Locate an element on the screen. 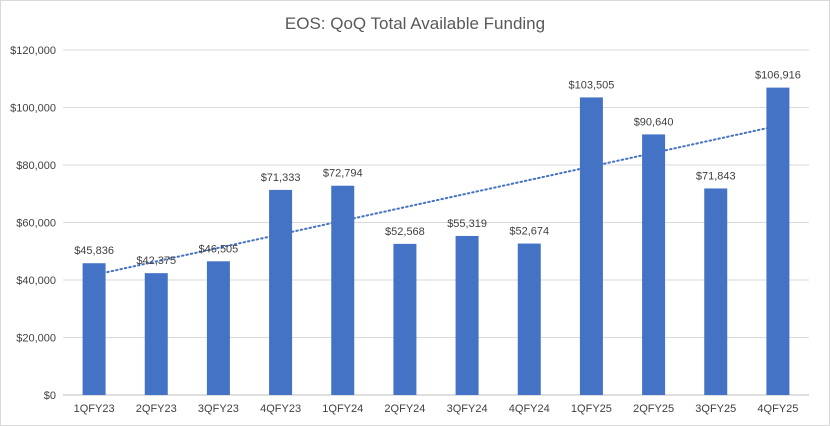 This screenshot has width=830, height=426. x-tick-label: 2QFY24 is located at coordinates (404, 409).